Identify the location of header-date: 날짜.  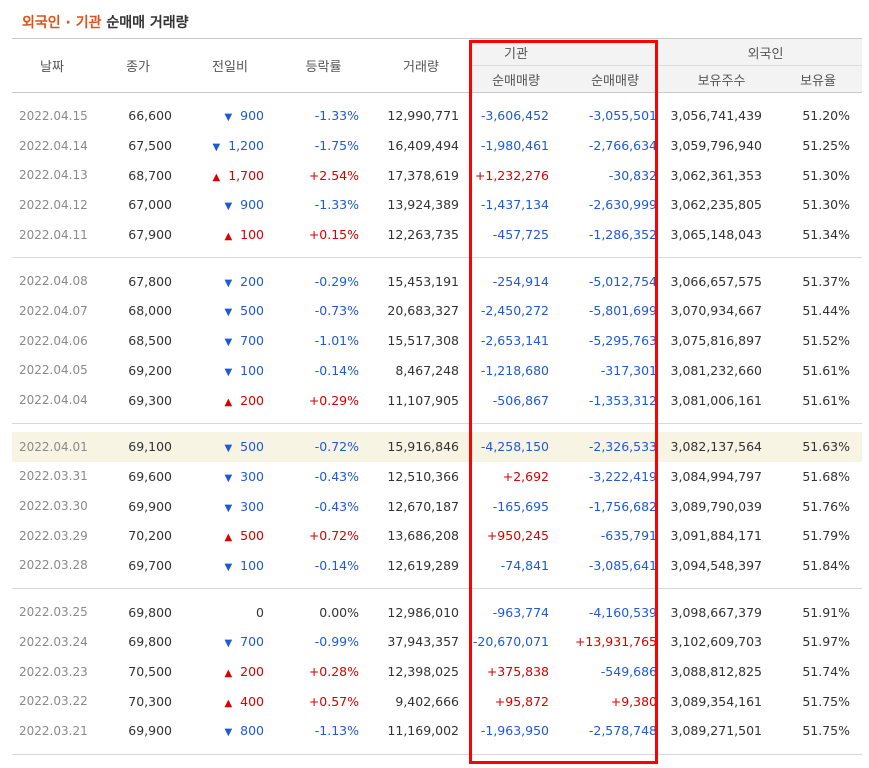
(52, 65).